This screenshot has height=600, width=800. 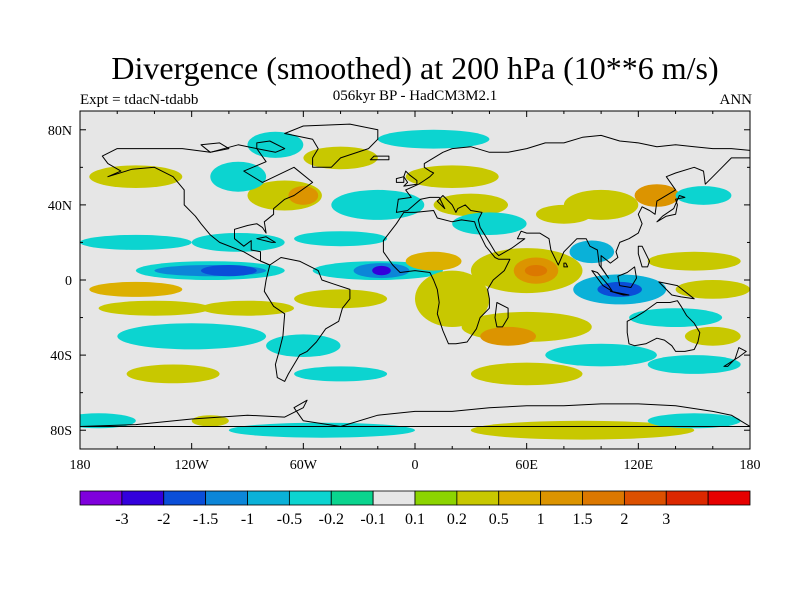 What do you see at coordinates (60, 206) in the screenshot?
I see `lat-tick-label: 40N` at bounding box center [60, 206].